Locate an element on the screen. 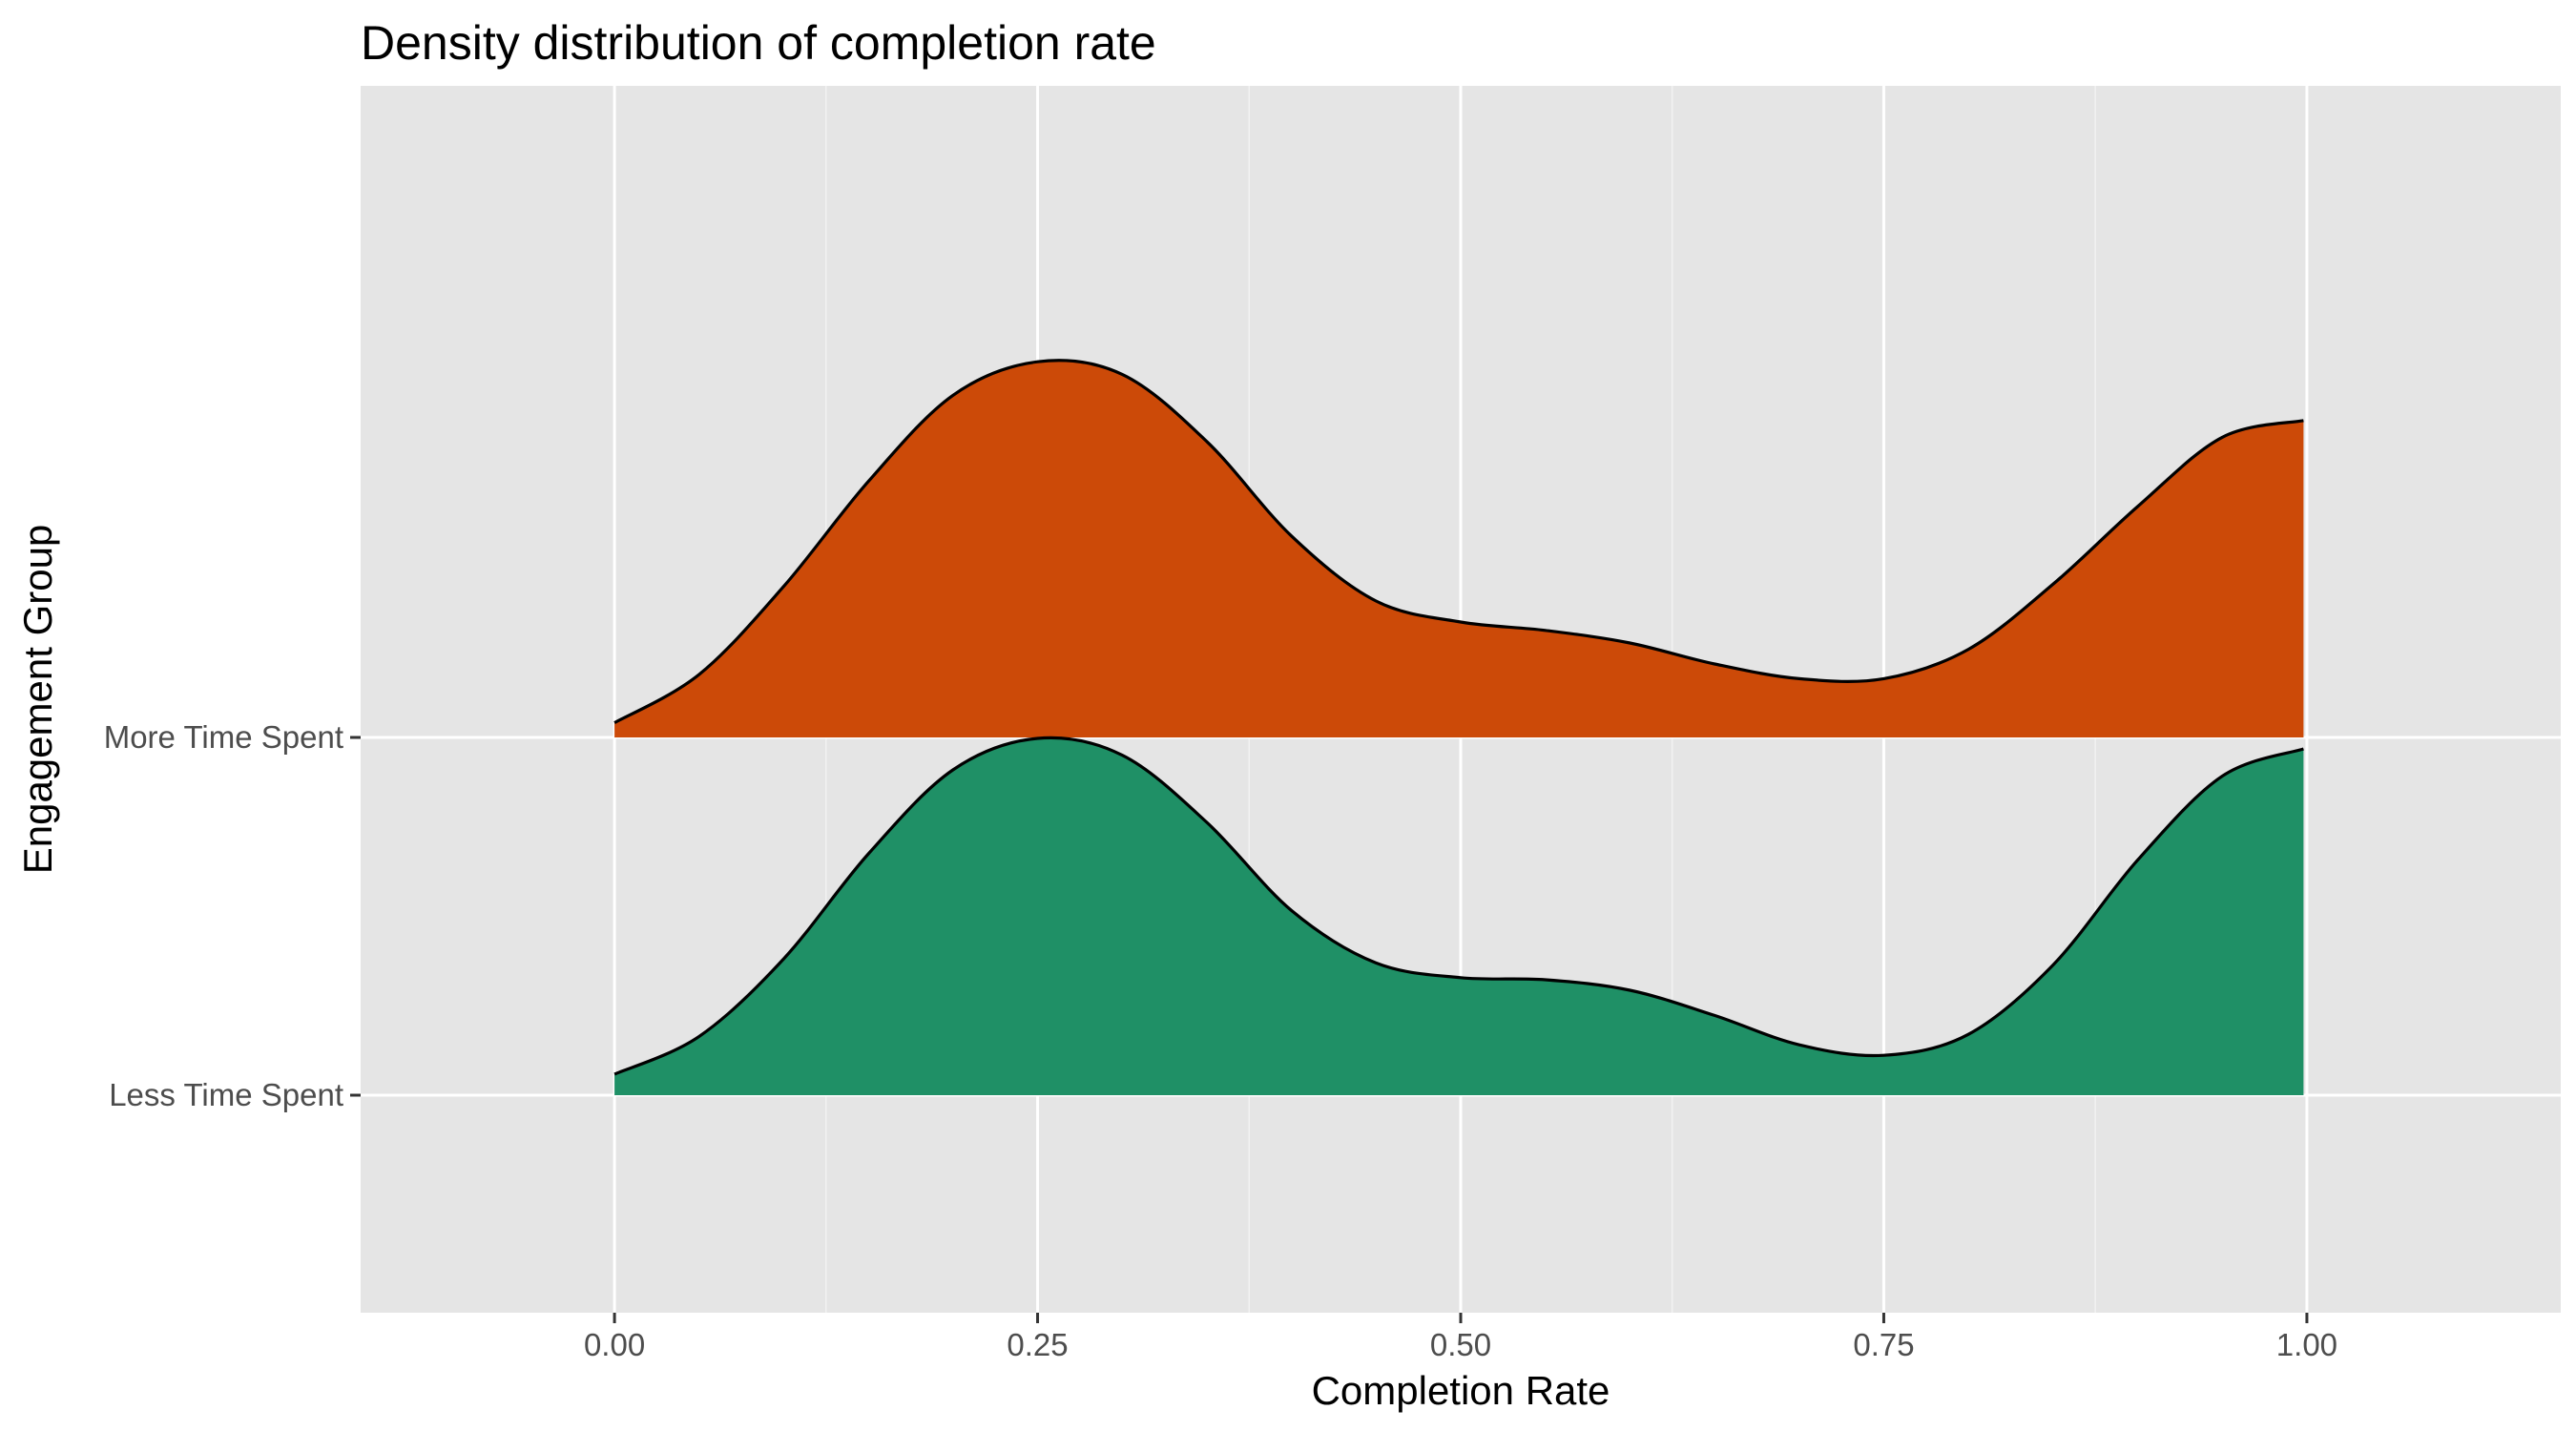 Image resolution: width=2576 pixels, height=1431 pixels. x-axis-title: Completion Rate is located at coordinates (1461, 1390).